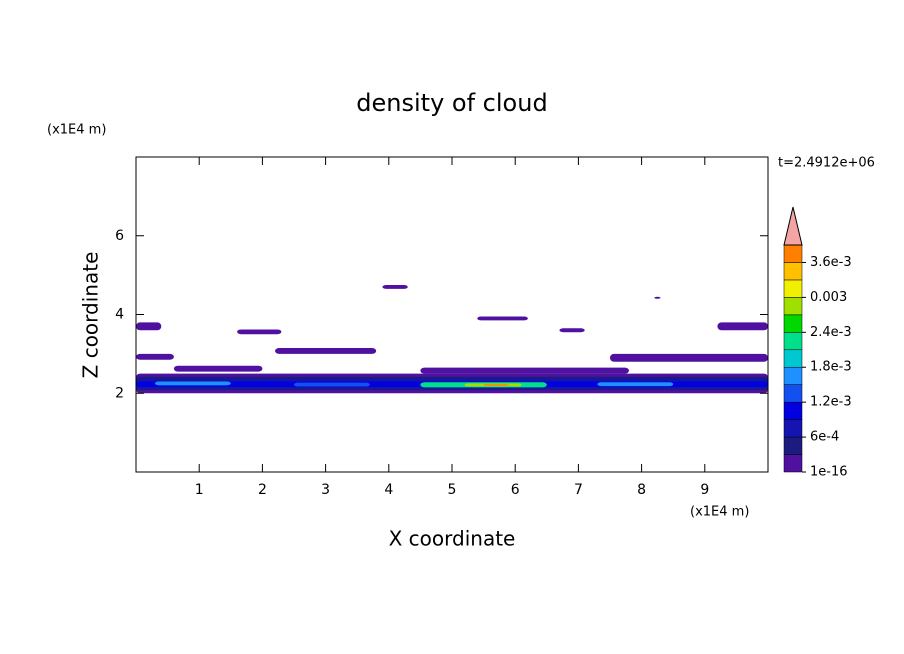 The image size is (904, 654). Describe the element at coordinates (119, 315) in the screenshot. I see `y-tick-label: 4` at that location.